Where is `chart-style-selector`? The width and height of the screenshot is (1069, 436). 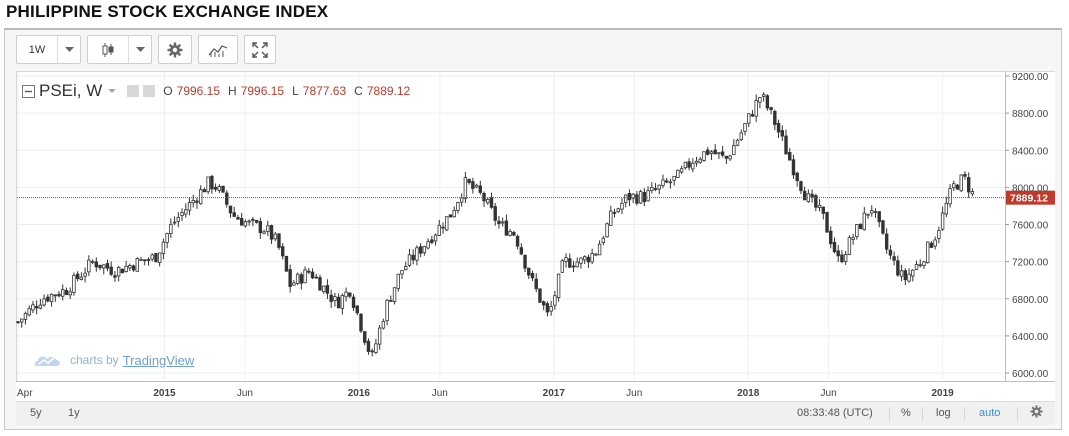
chart-style-selector is located at coordinates (119, 49).